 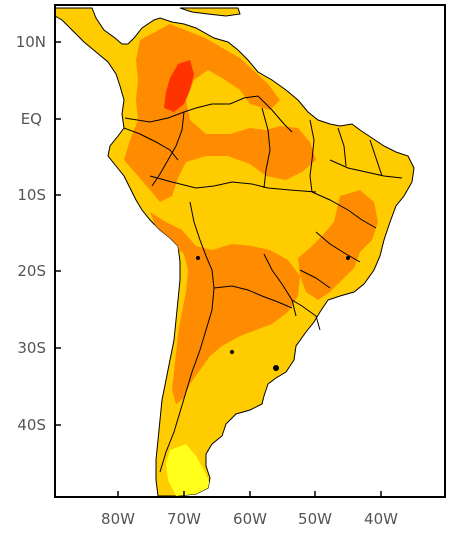 I want to click on yellow-region-south, so click(x=188, y=470).